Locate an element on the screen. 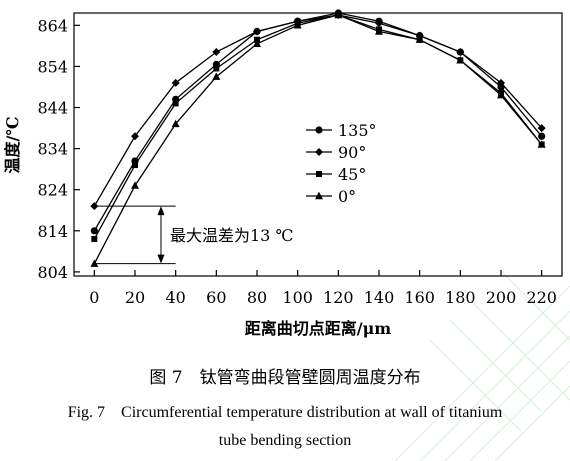 The image size is (570, 461). legend-item: 0° is located at coordinates (331, 196).